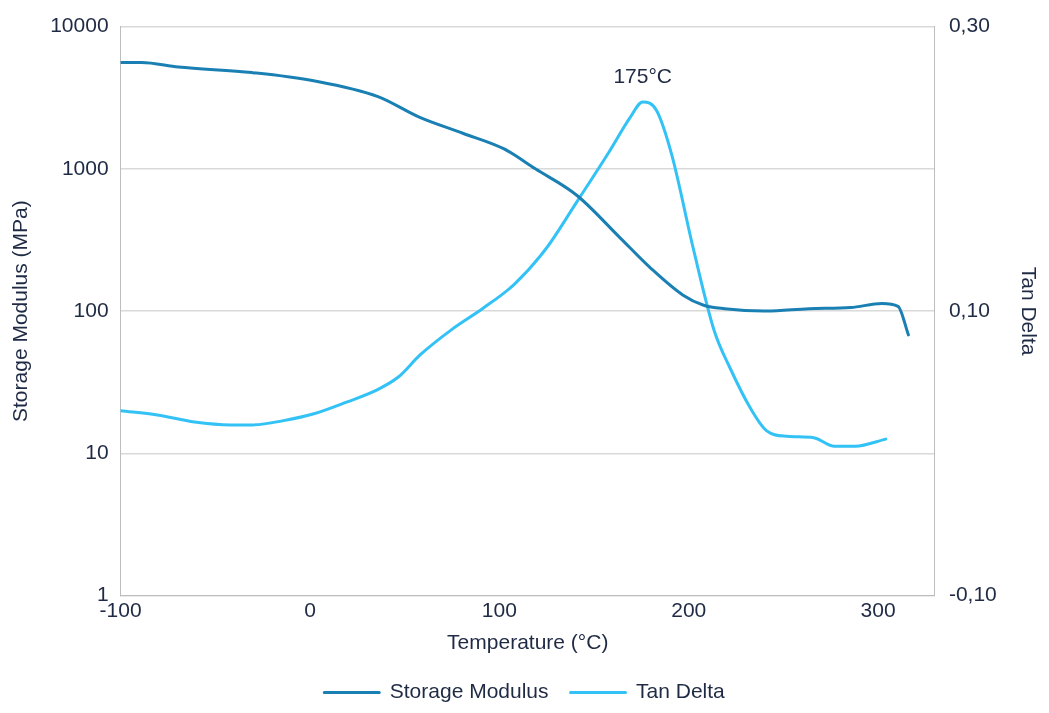 The image size is (1049, 713). What do you see at coordinates (972, 594) in the screenshot?
I see `y2-tick-label: -0,10` at bounding box center [972, 594].